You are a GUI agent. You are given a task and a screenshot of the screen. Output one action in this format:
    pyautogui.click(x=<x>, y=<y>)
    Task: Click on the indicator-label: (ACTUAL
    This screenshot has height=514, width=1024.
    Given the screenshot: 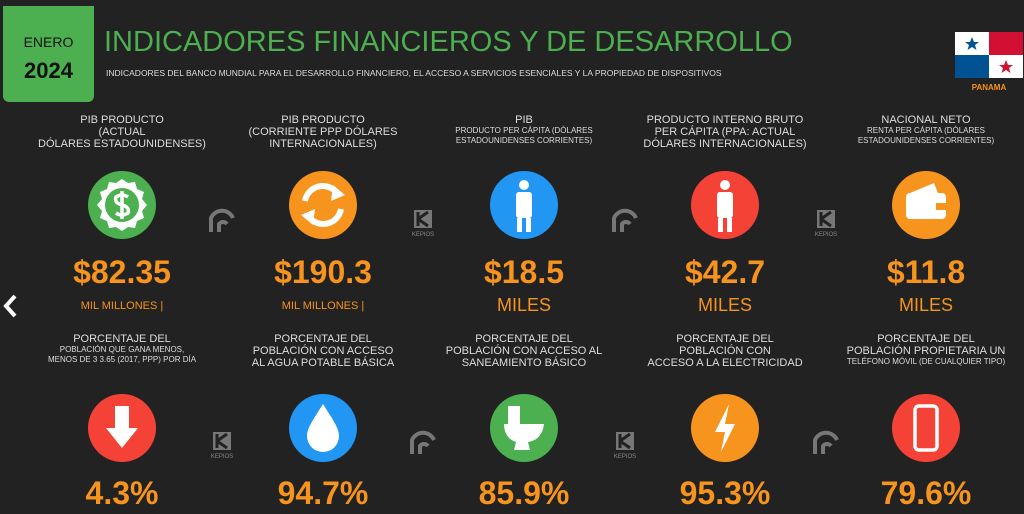 What is the action you would take?
    pyautogui.click(x=122, y=132)
    